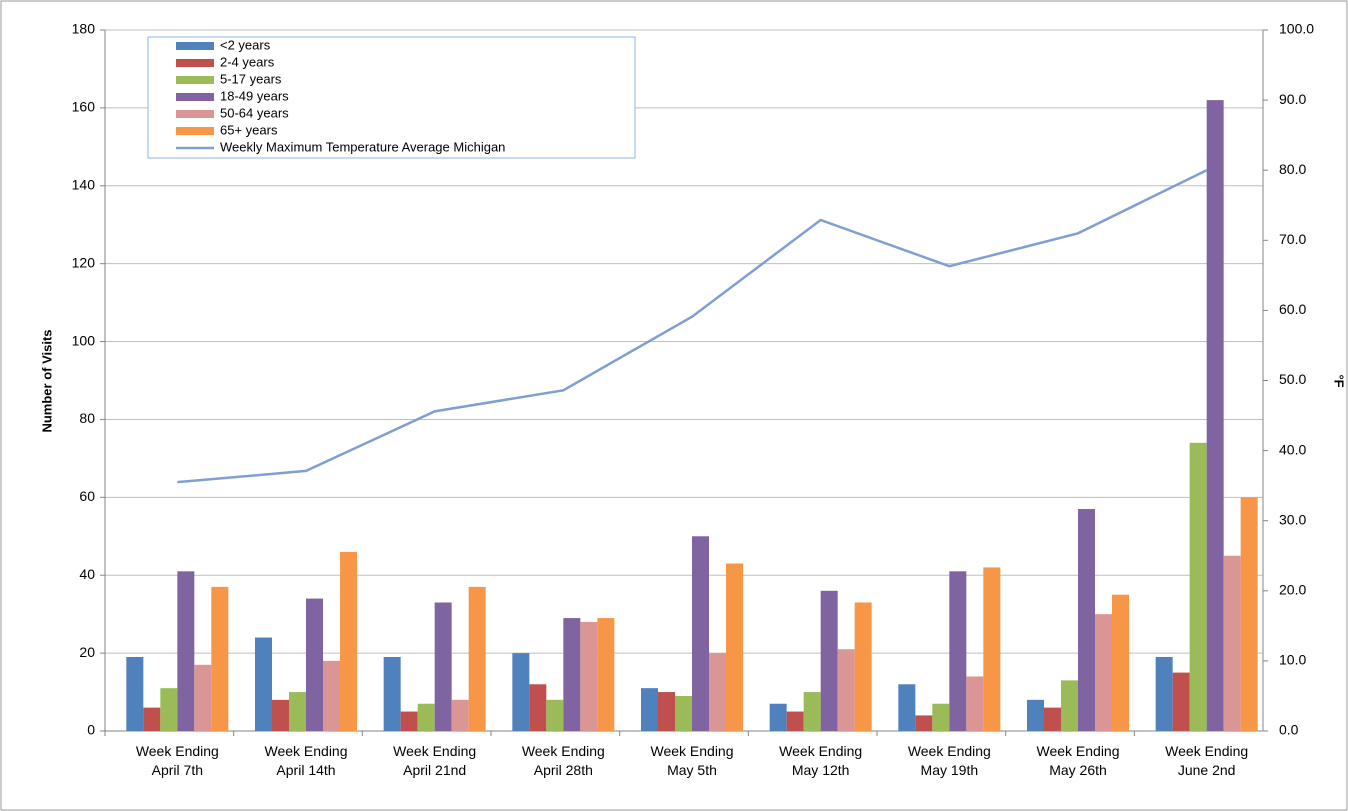  What do you see at coordinates (1207, 770) in the screenshot?
I see `x-tick-label-line: June 2nd` at bounding box center [1207, 770].